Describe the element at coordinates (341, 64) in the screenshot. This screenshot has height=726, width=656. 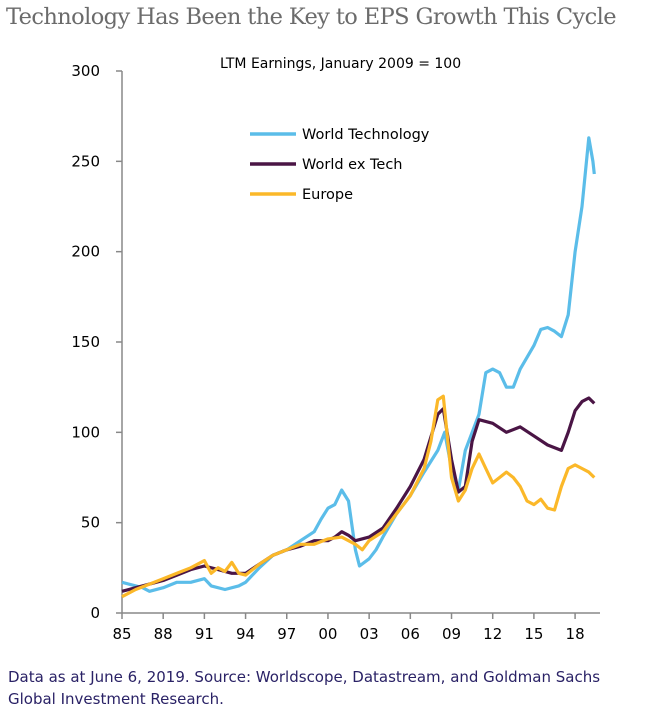
I see `chart-subtitle: LTM Earnings, January 2009 = 100` at that location.